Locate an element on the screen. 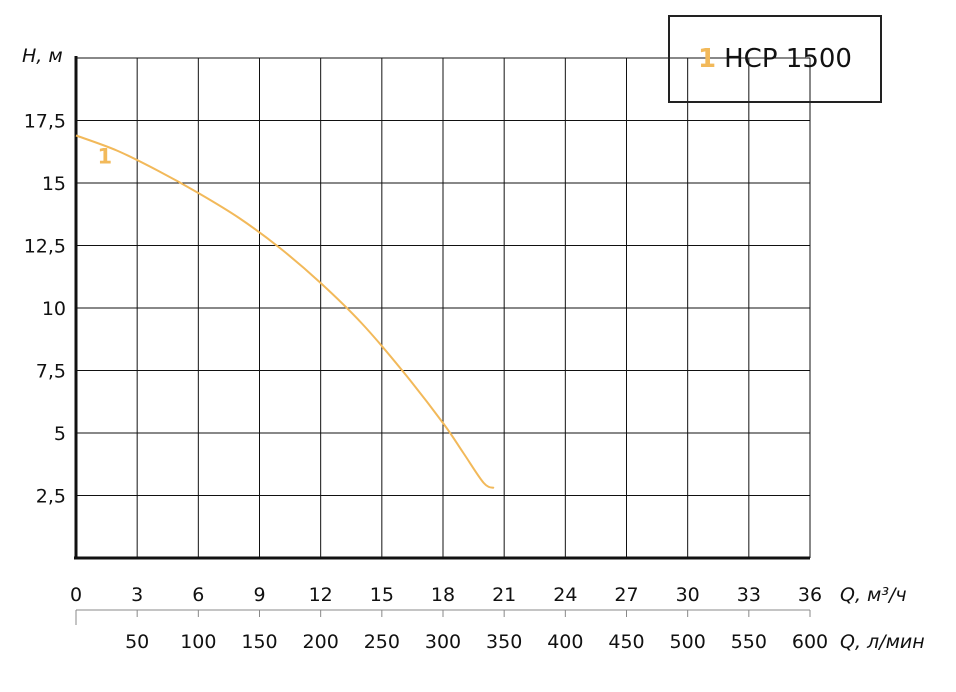 The width and height of the screenshot is (956, 692). x2-tick-label: 400 is located at coordinates (565, 642).